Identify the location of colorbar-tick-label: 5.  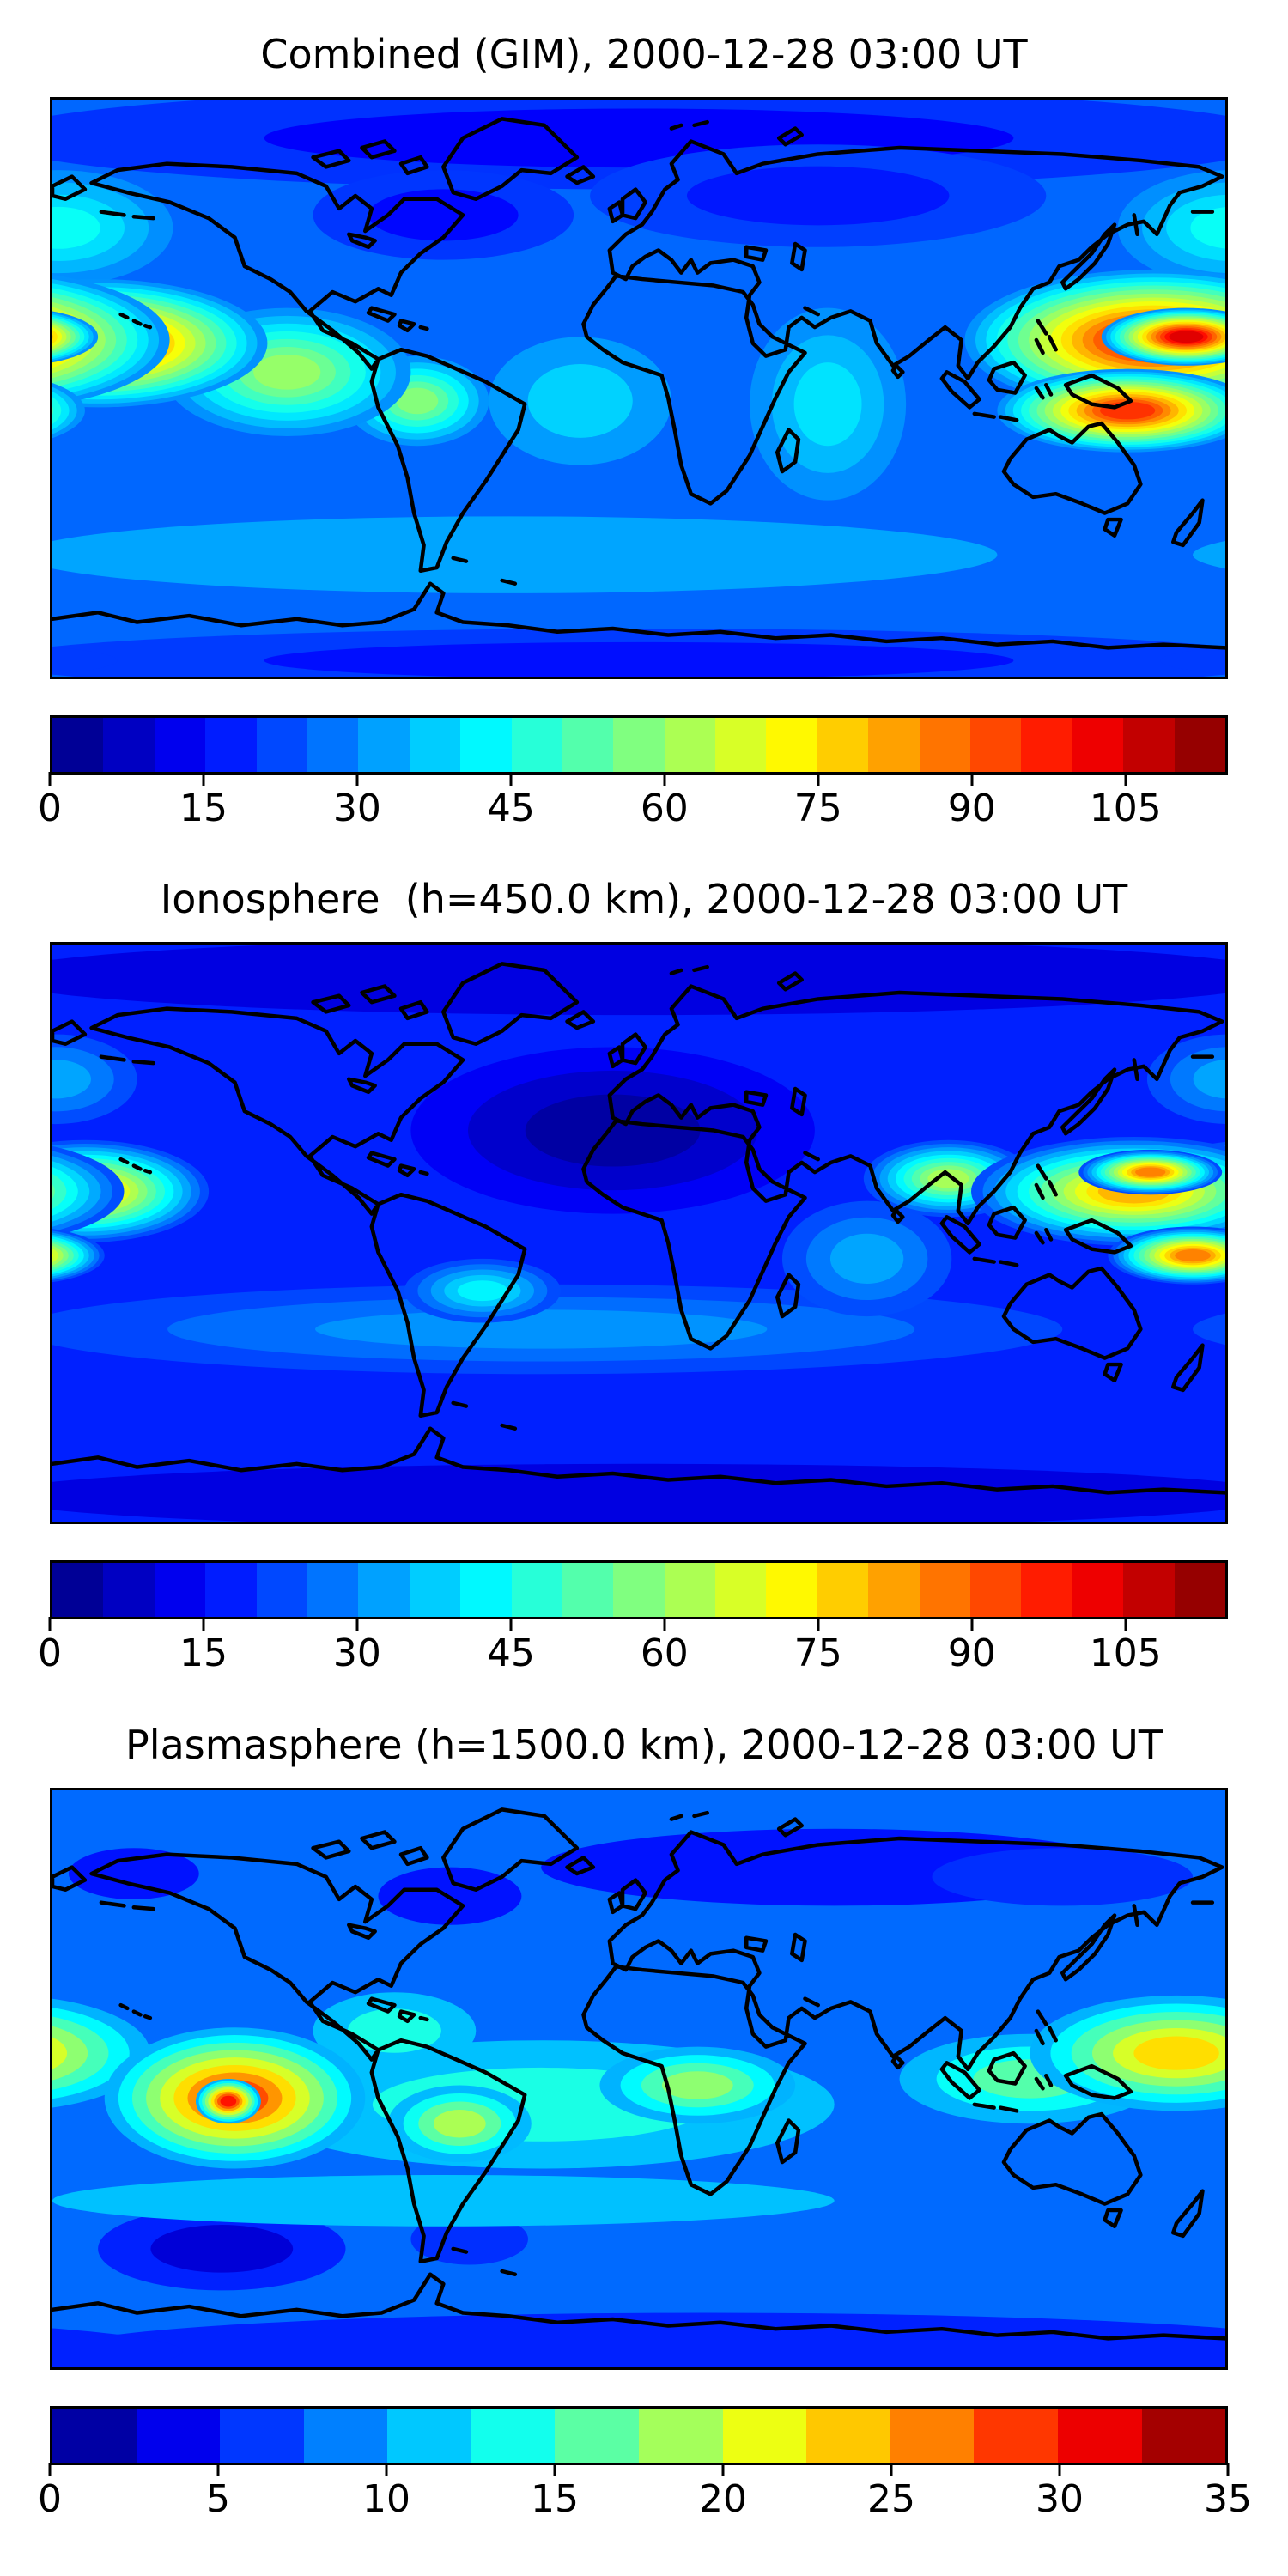
(218, 2499).